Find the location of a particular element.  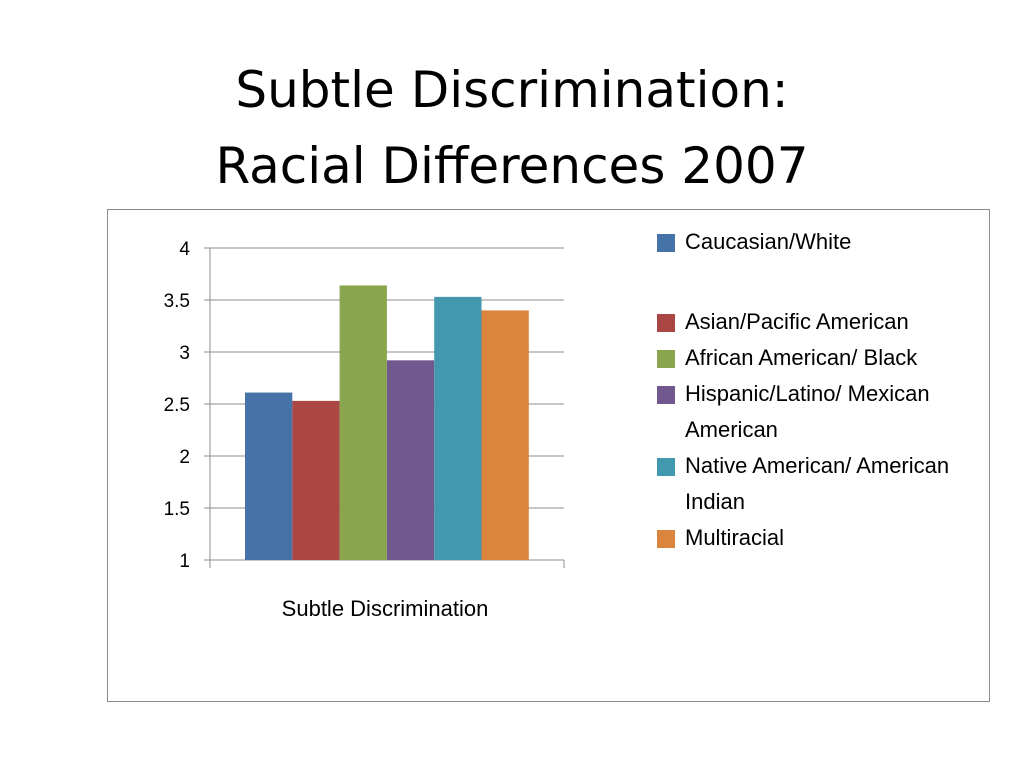

bar-caucasian-white is located at coordinates (269, 476).